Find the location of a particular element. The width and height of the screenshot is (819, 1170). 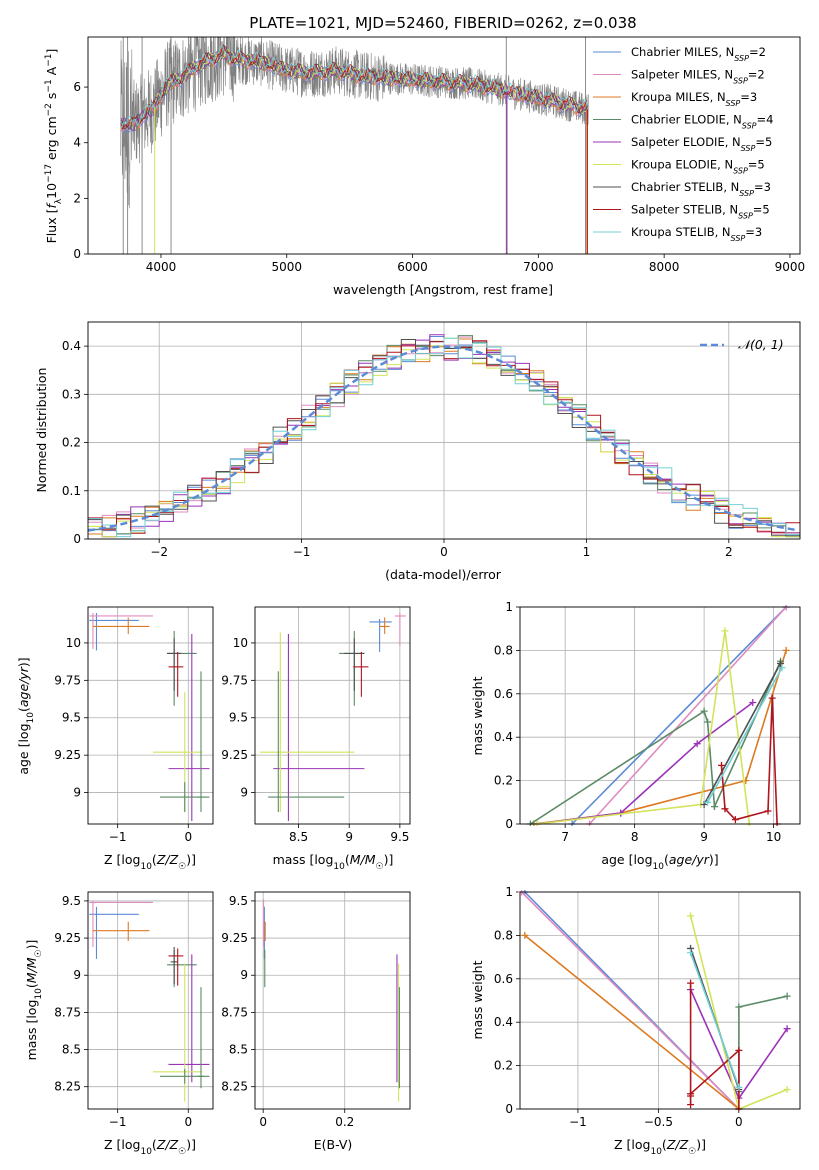

legend-label: Kroupa ELODIE, NSSP=5 is located at coordinates (698, 167).